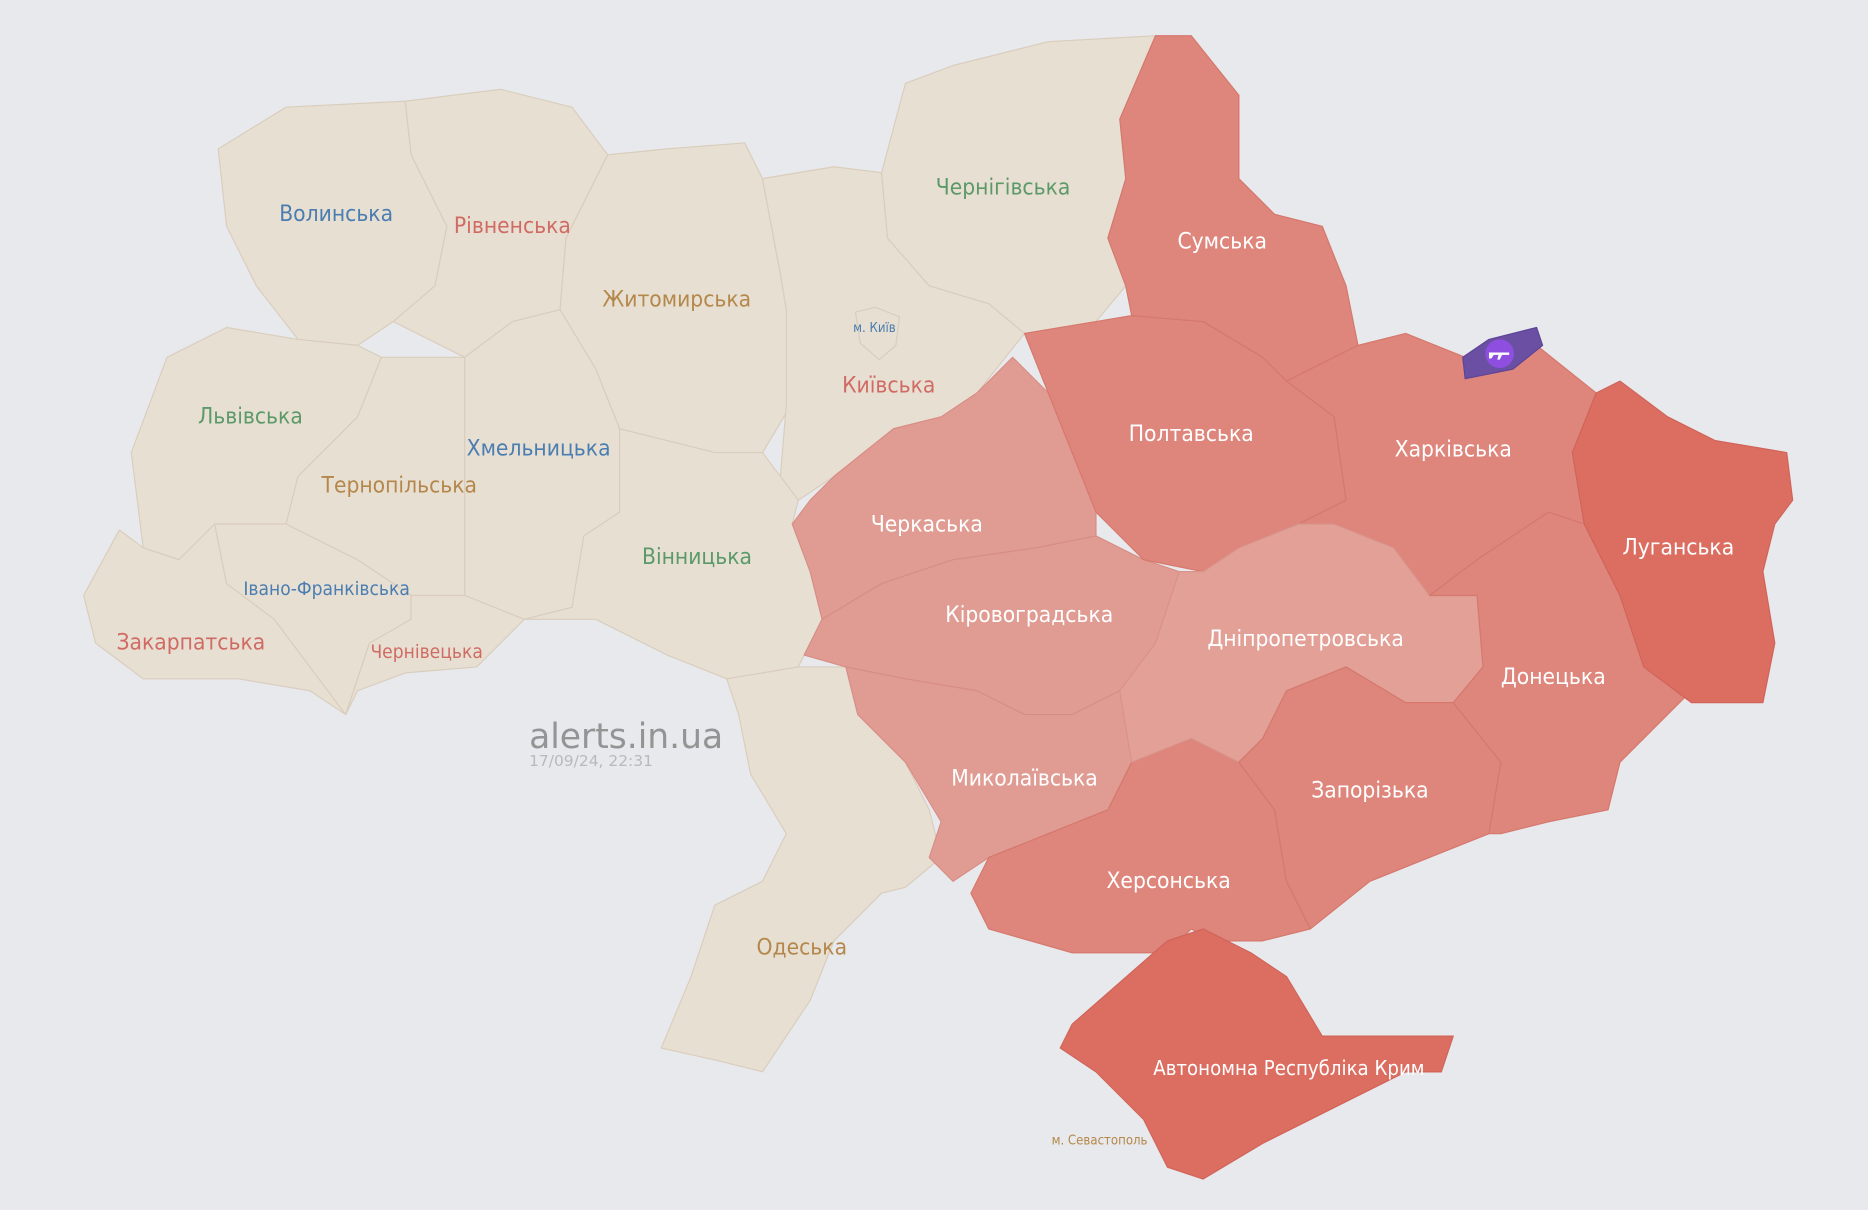 This screenshot has width=1868, height=1210. What do you see at coordinates (927, 525) in the screenshot?
I see `label-cherkasy: Черкаська` at bounding box center [927, 525].